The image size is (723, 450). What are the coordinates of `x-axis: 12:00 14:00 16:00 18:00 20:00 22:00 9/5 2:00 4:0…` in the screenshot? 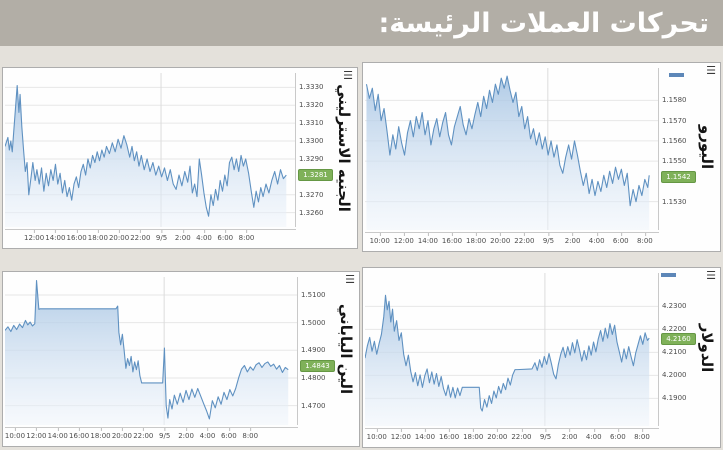 It's located at (150, 237).